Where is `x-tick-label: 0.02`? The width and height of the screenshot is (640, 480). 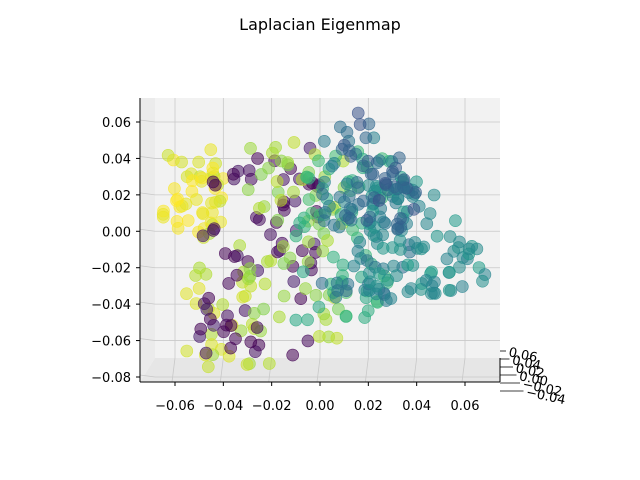
x-tick-label: 0.02 is located at coordinates (368, 406).